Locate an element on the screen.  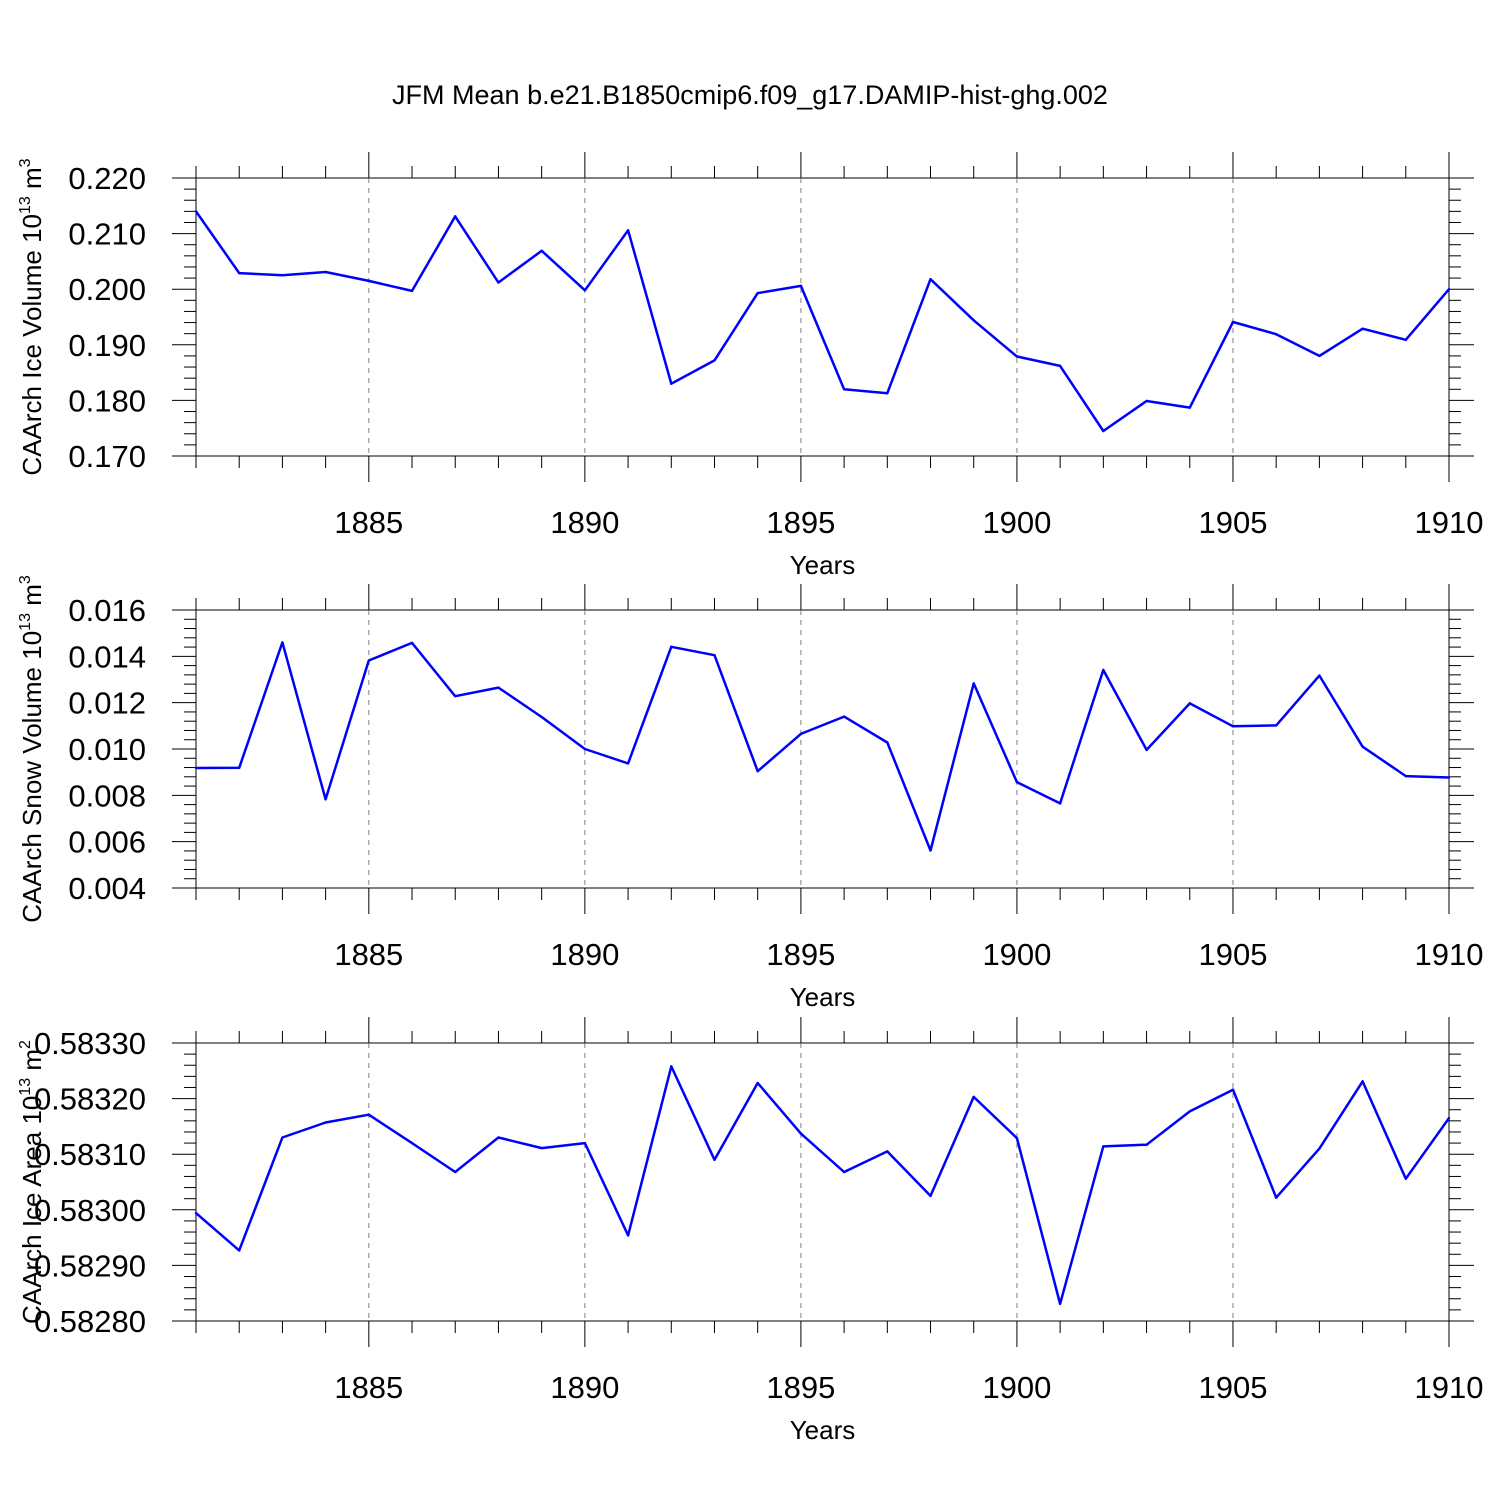
y-tick-label: 0.016 is located at coordinates (107, 610).